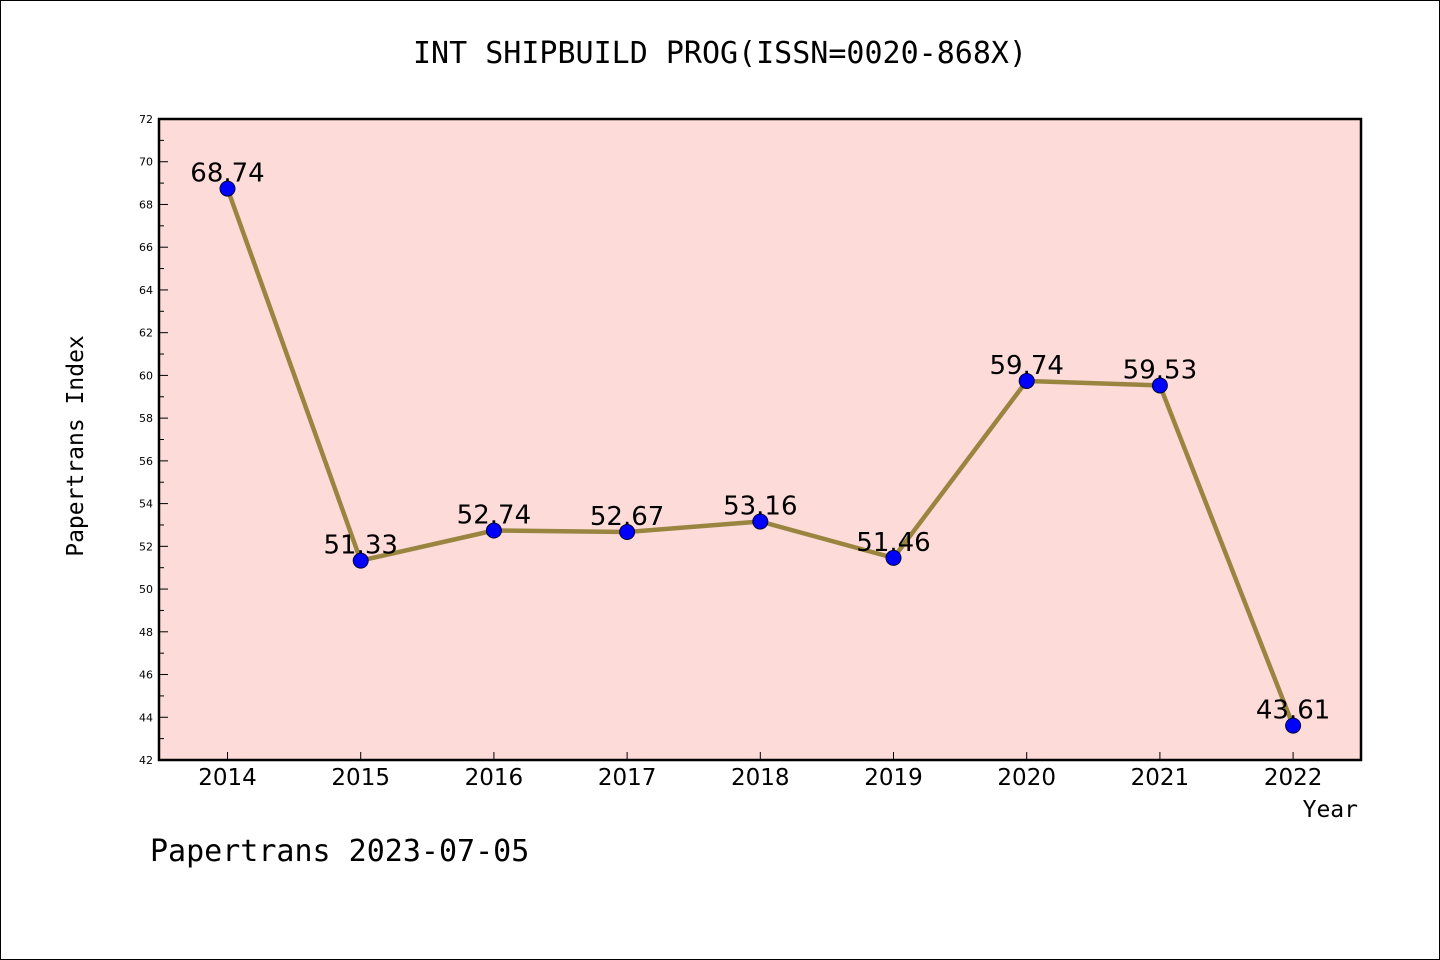 The height and width of the screenshot is (960, 1440). I want to click on y-tick-label: 70, so click(146, 162).